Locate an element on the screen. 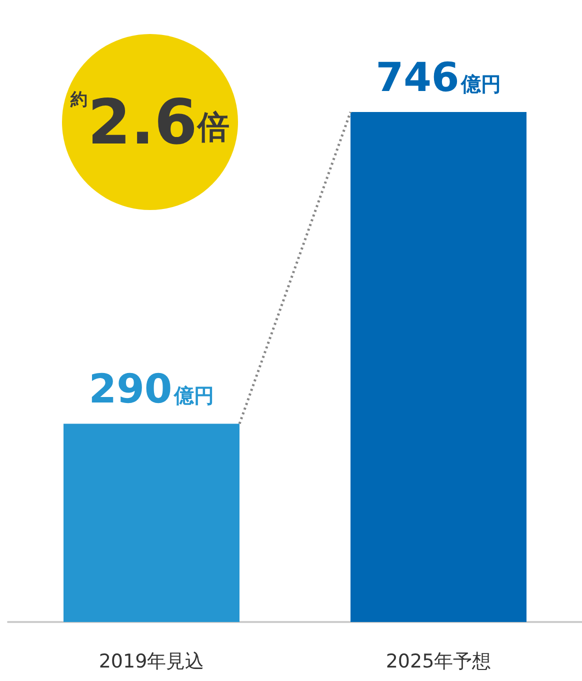 This screenshot has width=582, height=681. data-label: 290億円 is located at coordinates (151, 389).